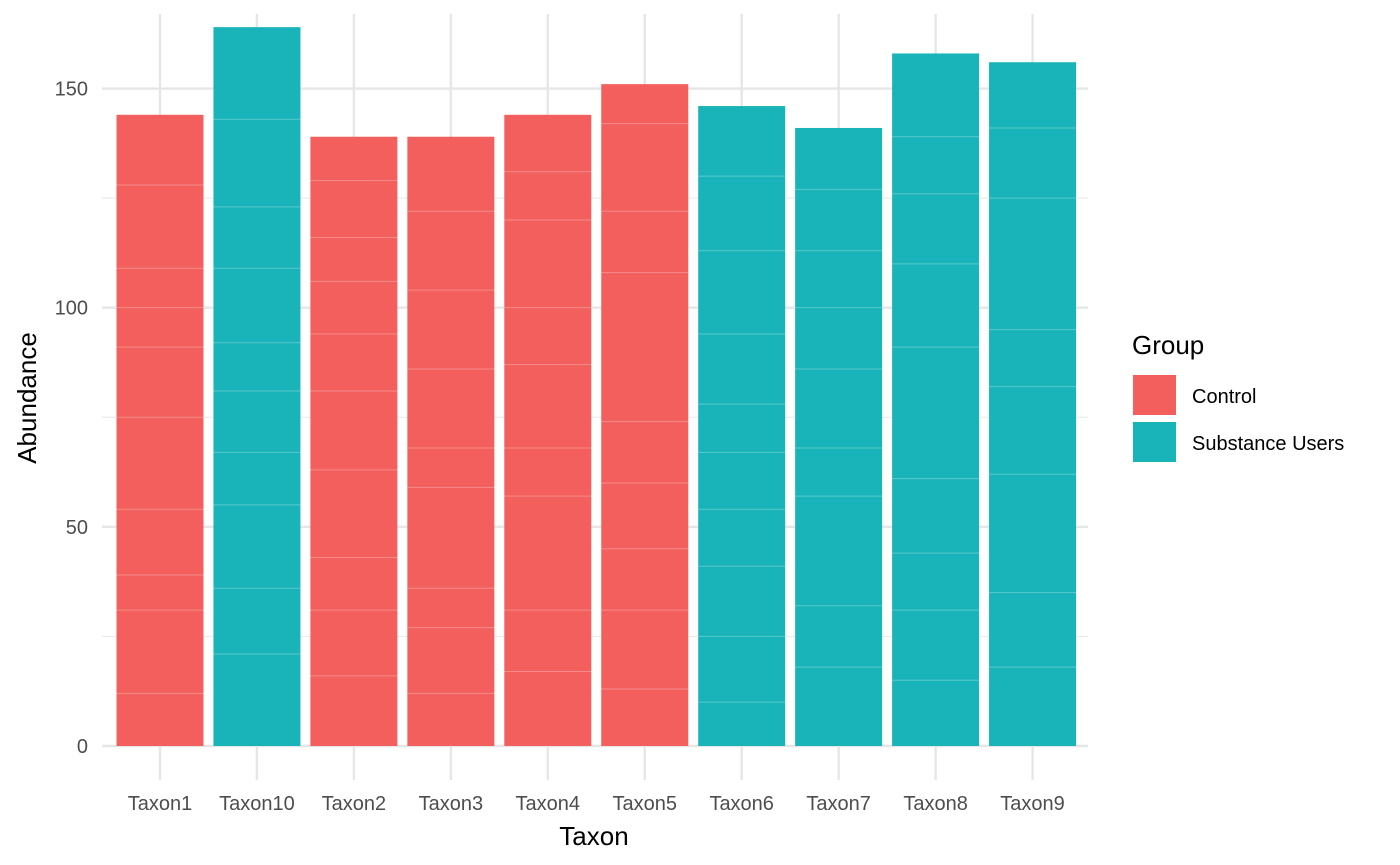  Describe the element at coordinates (257, 804) in the screenshot. I see `x-tick-label: Taxon10` at that location.